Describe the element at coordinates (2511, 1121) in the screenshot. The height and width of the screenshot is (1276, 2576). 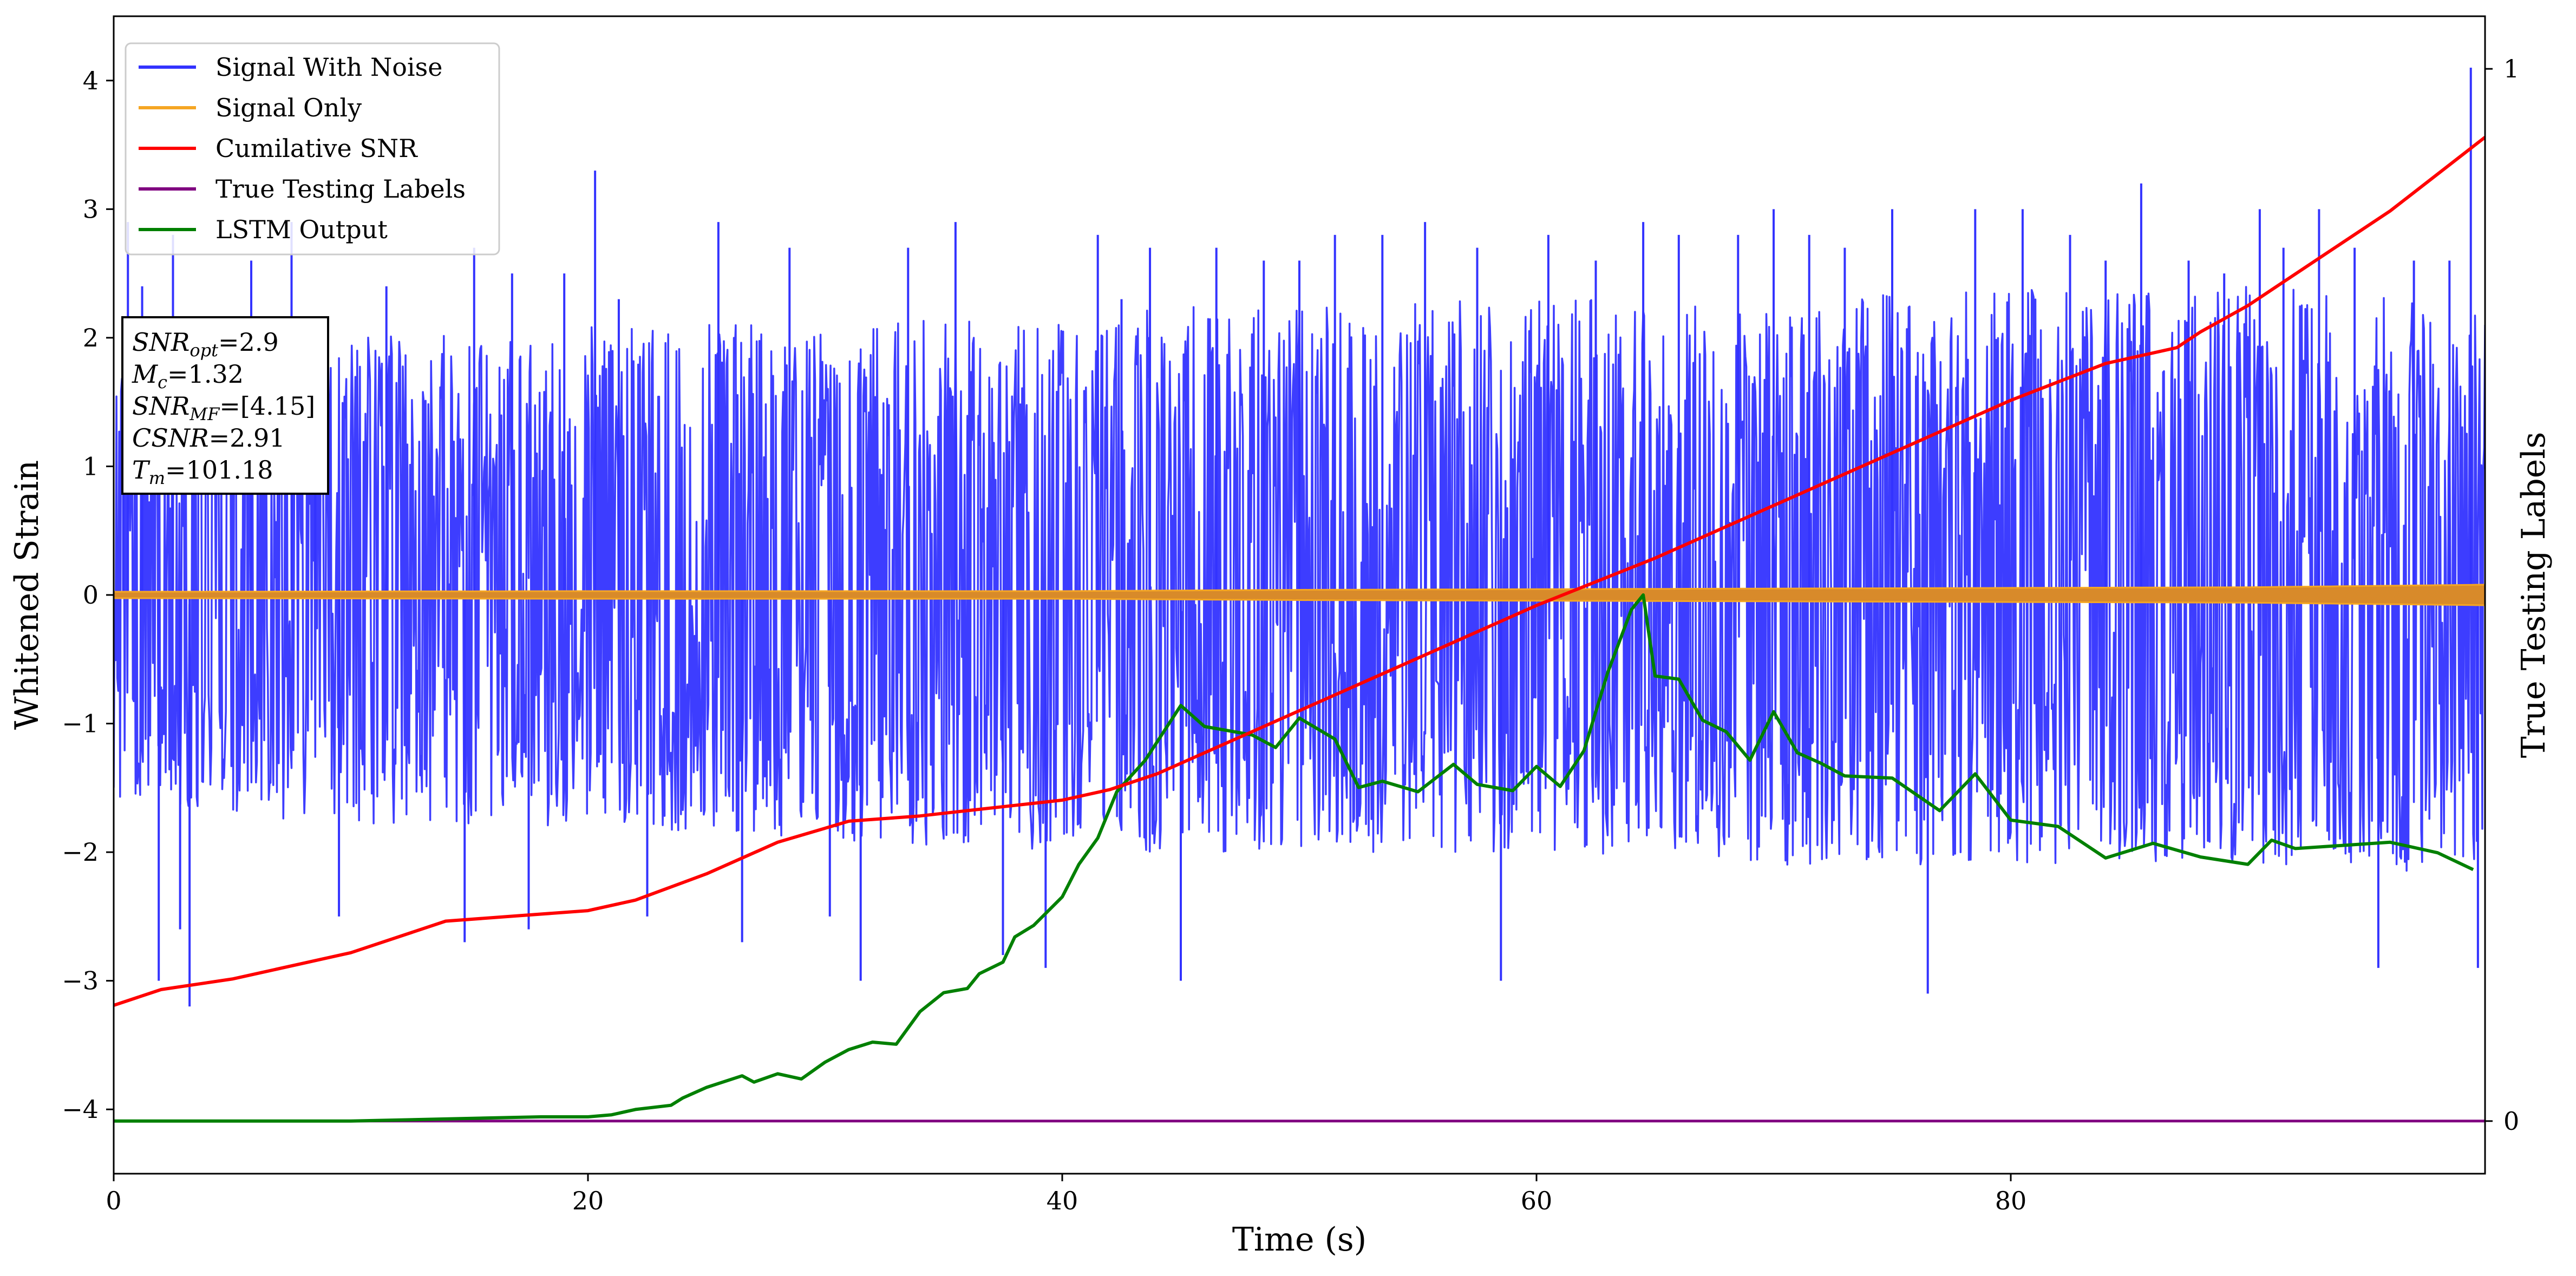
I see `y2-tick-label-1: 0` at that location.